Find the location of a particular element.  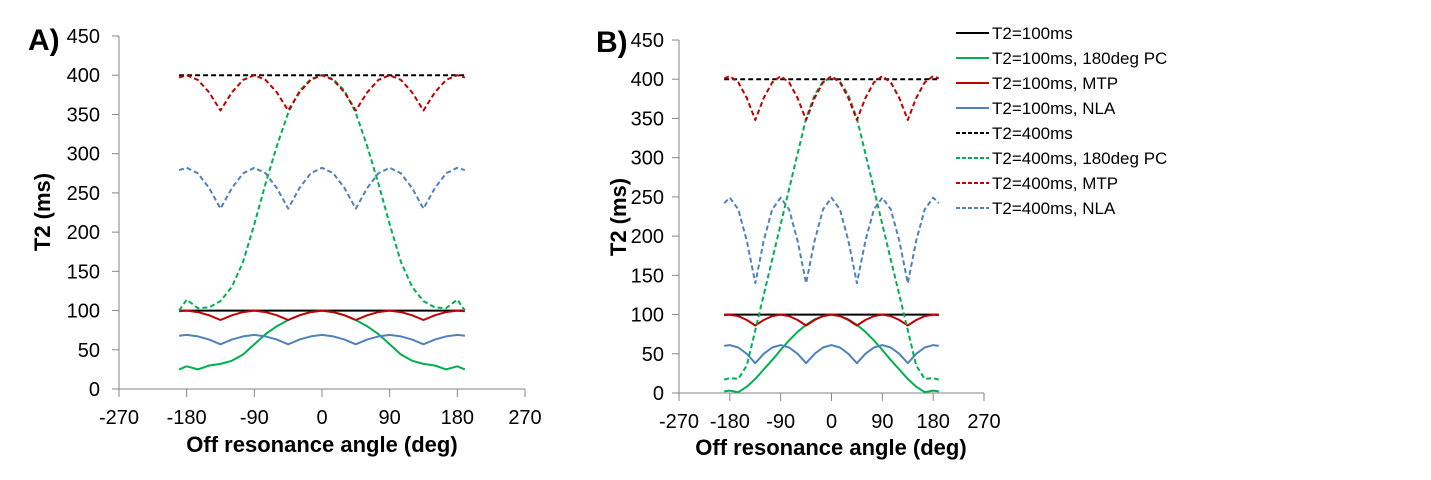

legend-label: T2=400ms, MTP is located at coordinates (1055, 183).